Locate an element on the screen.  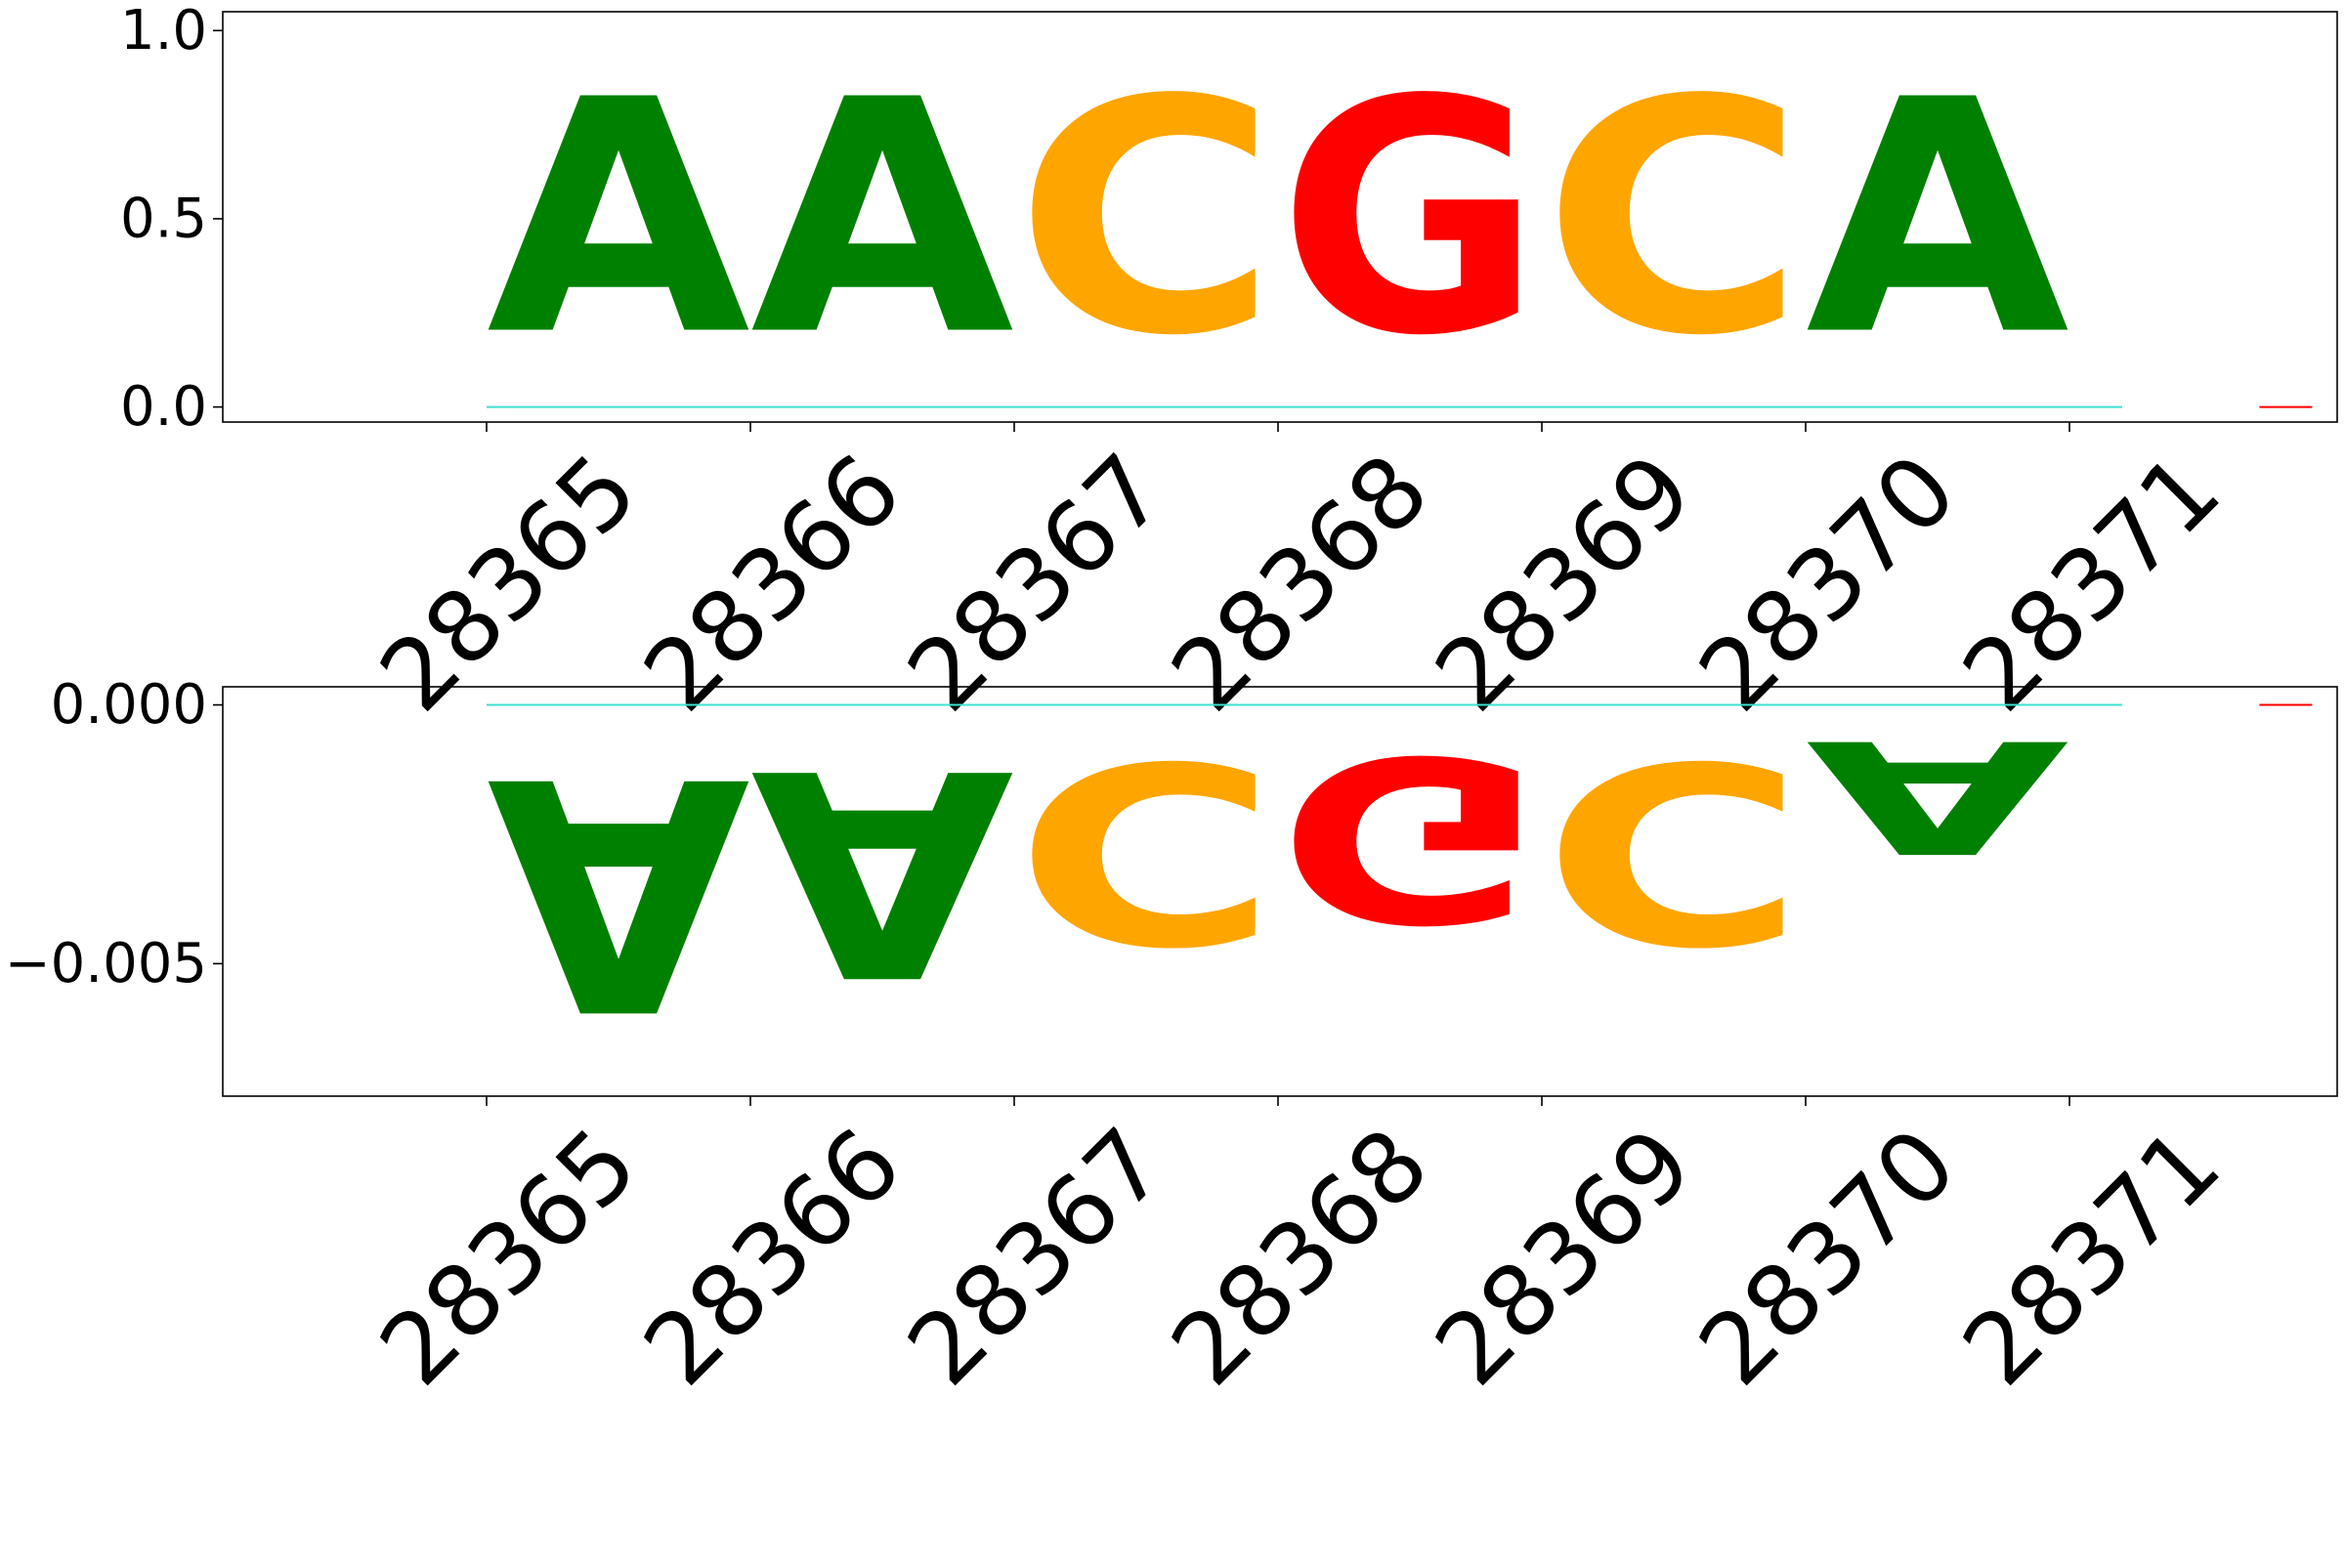
y-tick-label: 0.5 is located at coordinates (163, 218).